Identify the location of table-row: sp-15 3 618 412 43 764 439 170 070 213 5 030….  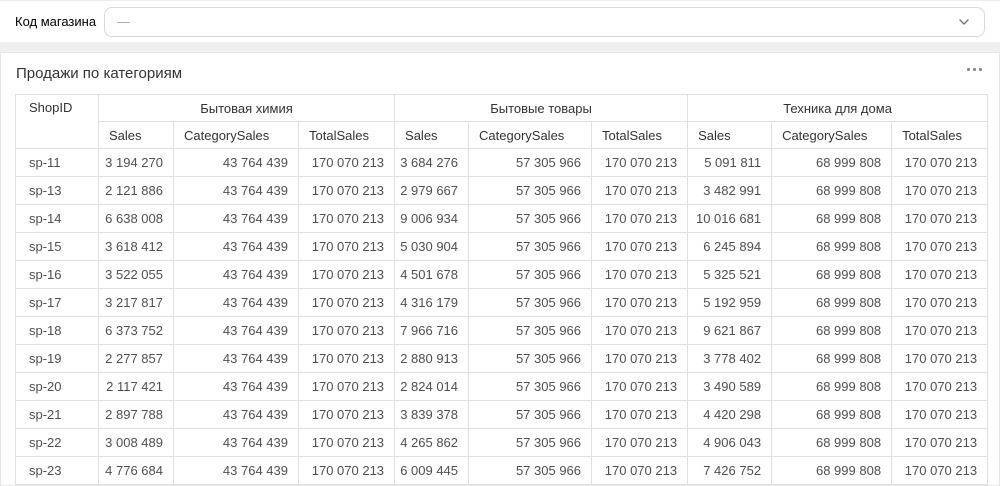
(502, 246).